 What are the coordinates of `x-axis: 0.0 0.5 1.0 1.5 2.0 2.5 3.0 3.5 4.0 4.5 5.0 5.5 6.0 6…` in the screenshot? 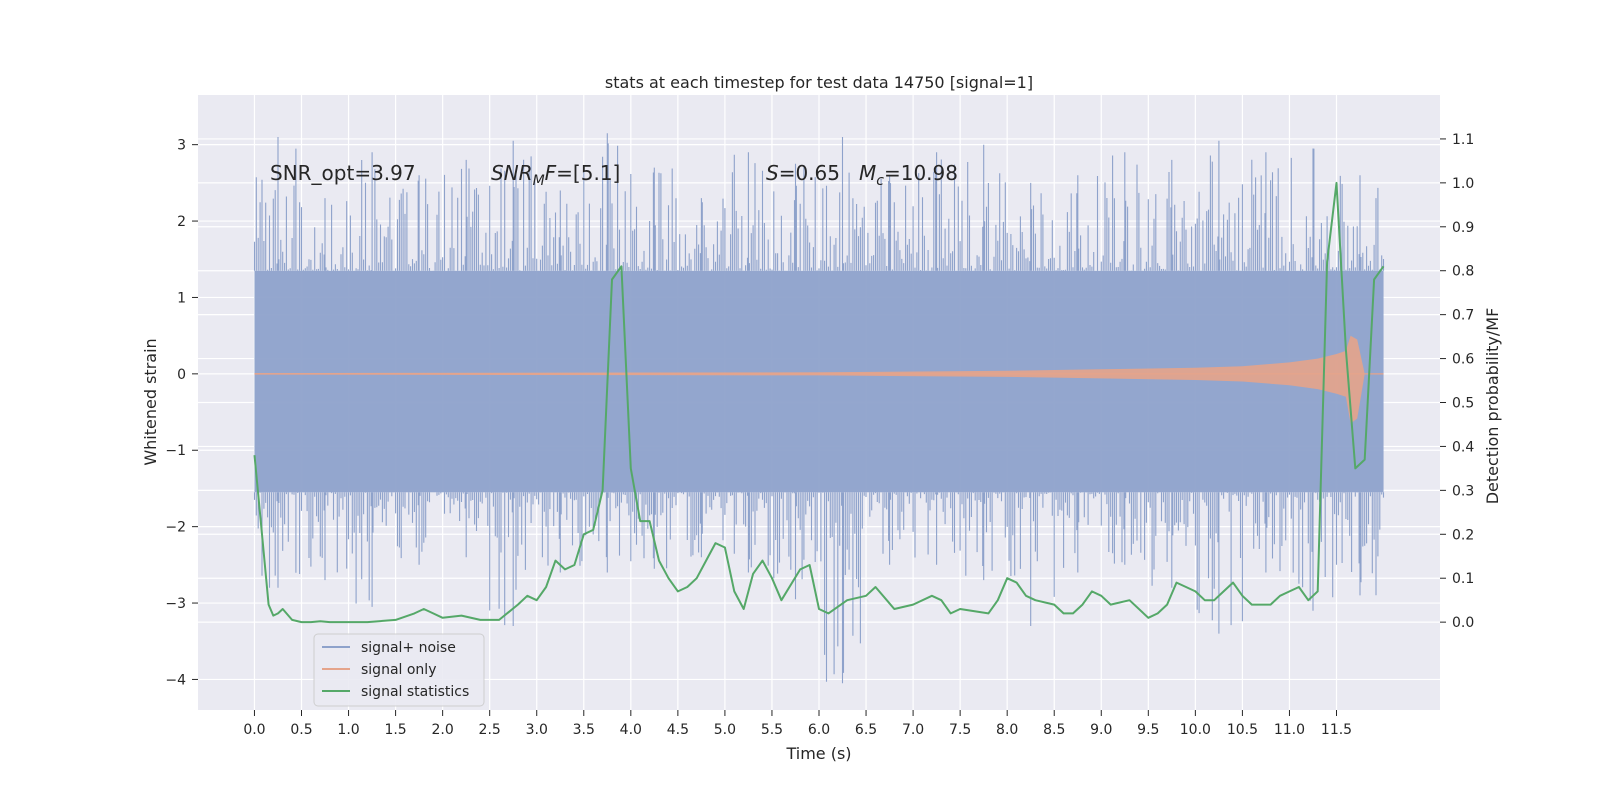 It's located at (797, 724).